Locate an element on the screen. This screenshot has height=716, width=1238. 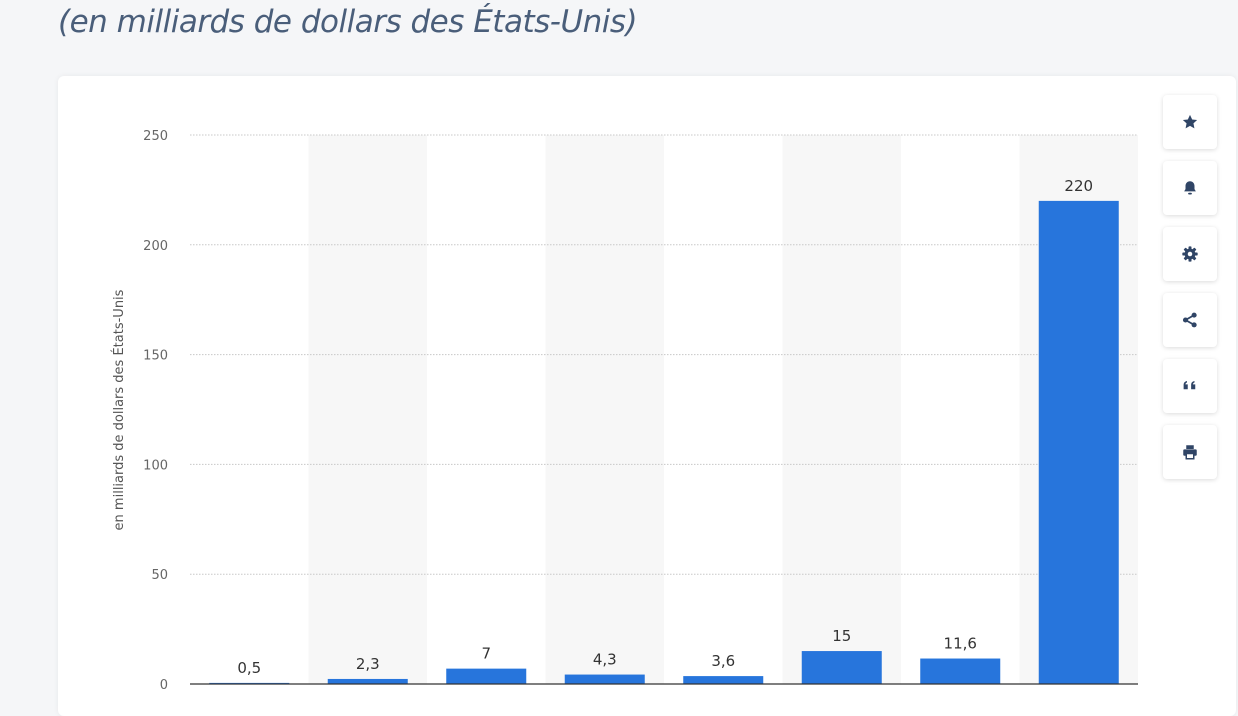
data-label: 11,6 is located at coordinates (960, 644).